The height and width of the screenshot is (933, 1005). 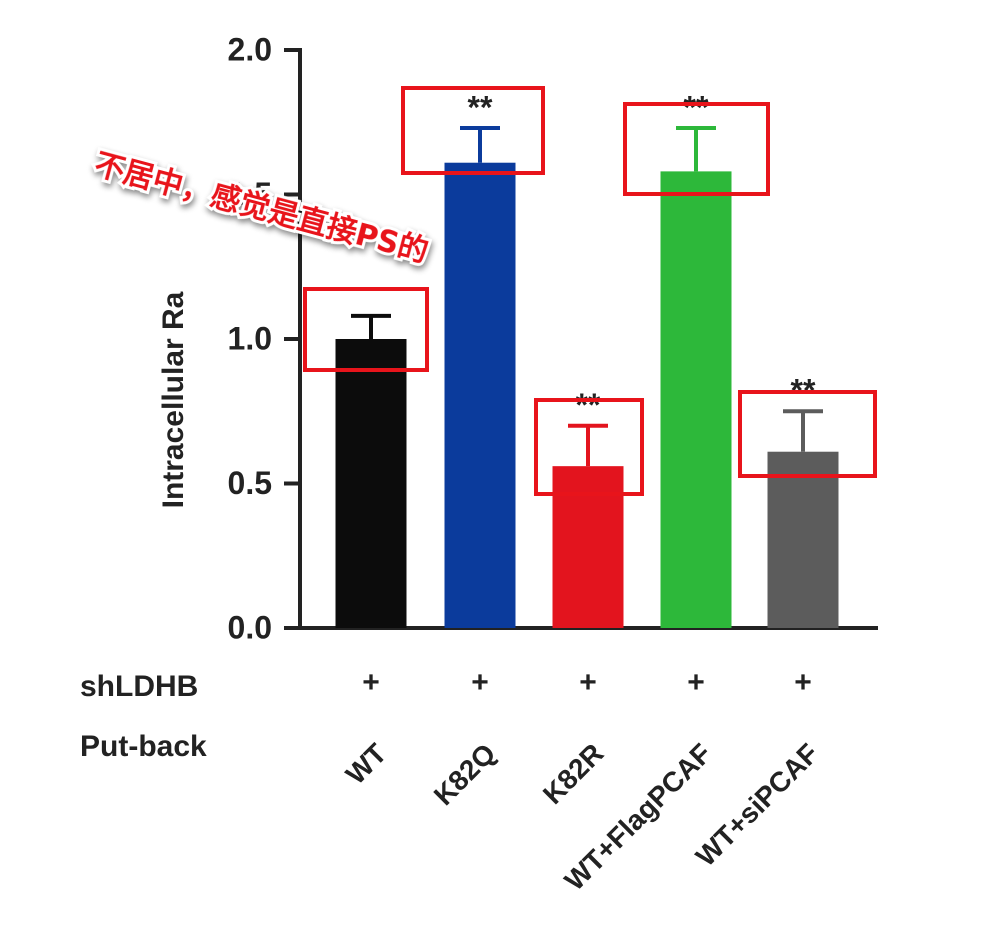 I want to click on row-label: Put-back, so click(x=143, y=746).